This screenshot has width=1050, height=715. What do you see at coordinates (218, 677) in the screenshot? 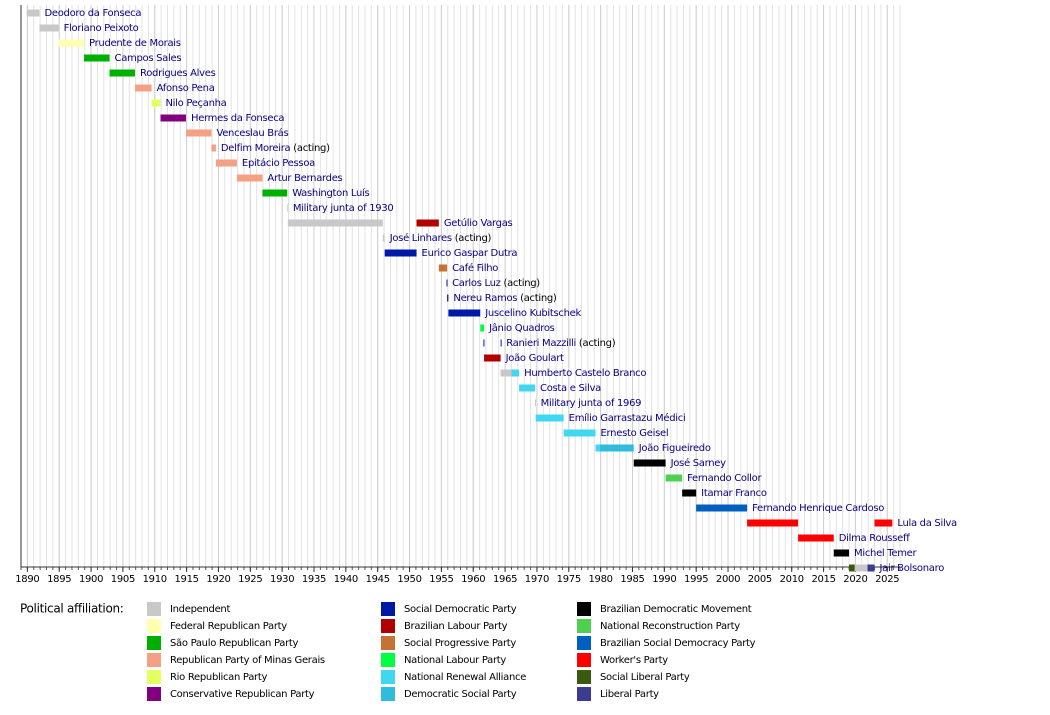
I see `legend-label: Rio Republican Party` at bounding box center [218, 677].